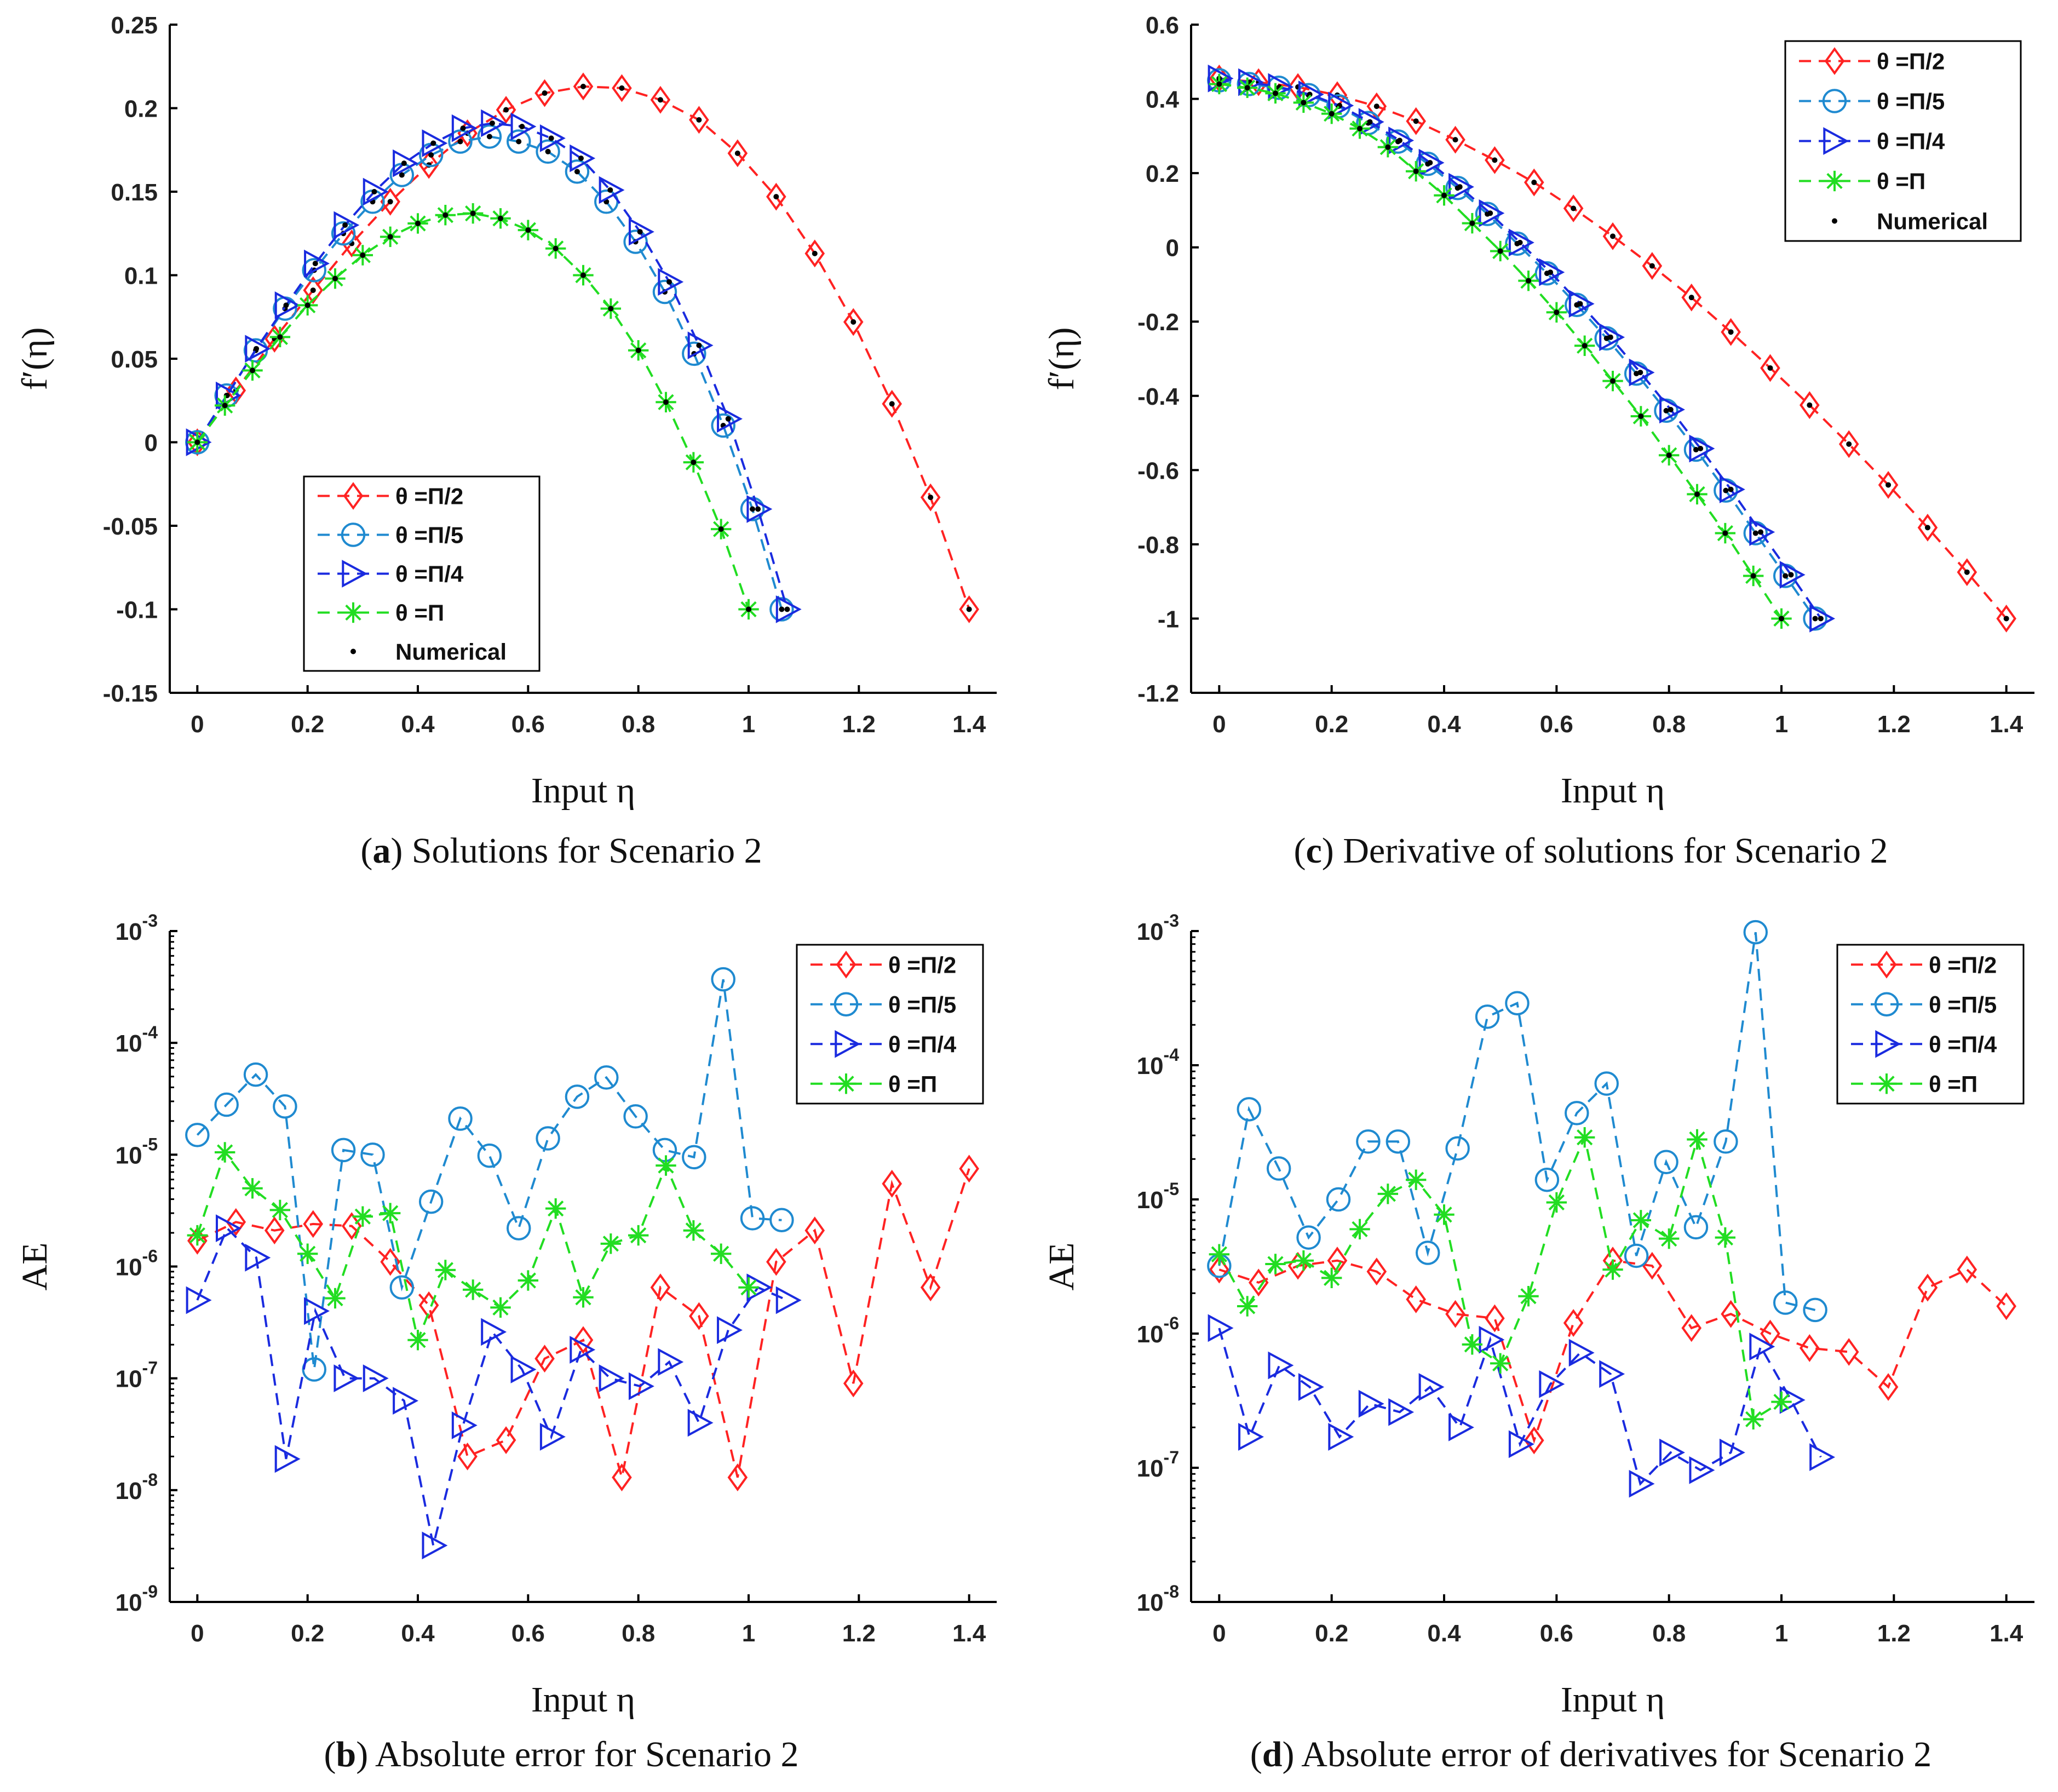  I want to click on y-tick-label: 10⁻⁴, so click(137, 1040).